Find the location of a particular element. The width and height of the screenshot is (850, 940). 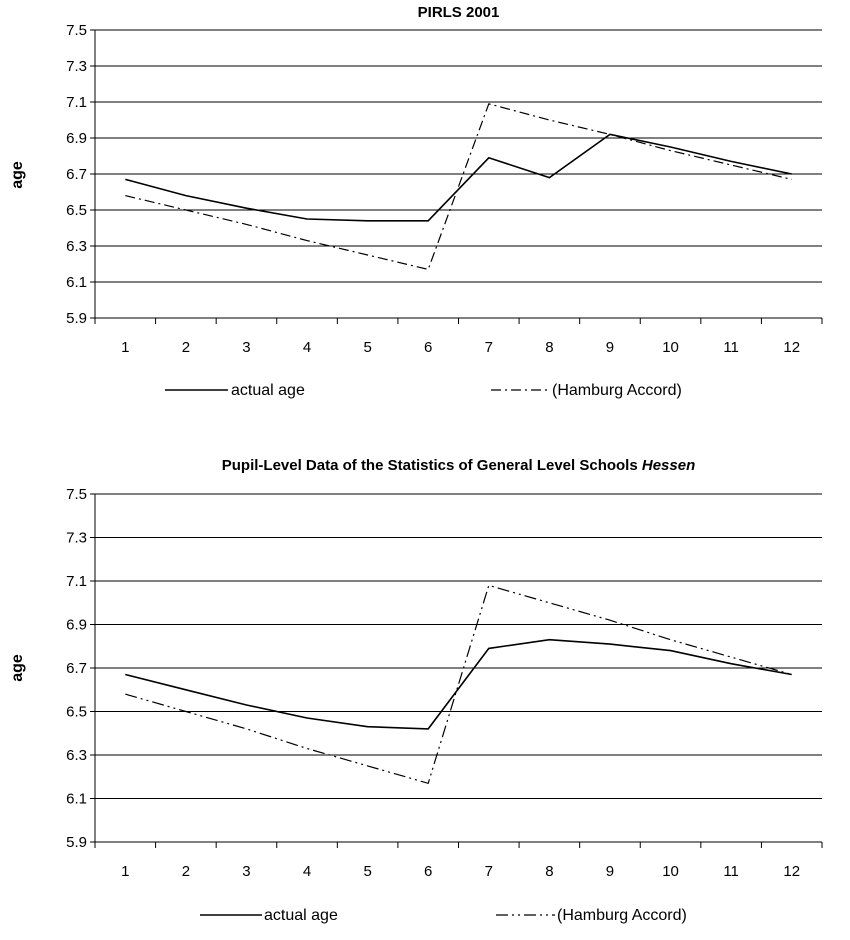

series-line-hamburg-accord is located at coordinates (458, 187).